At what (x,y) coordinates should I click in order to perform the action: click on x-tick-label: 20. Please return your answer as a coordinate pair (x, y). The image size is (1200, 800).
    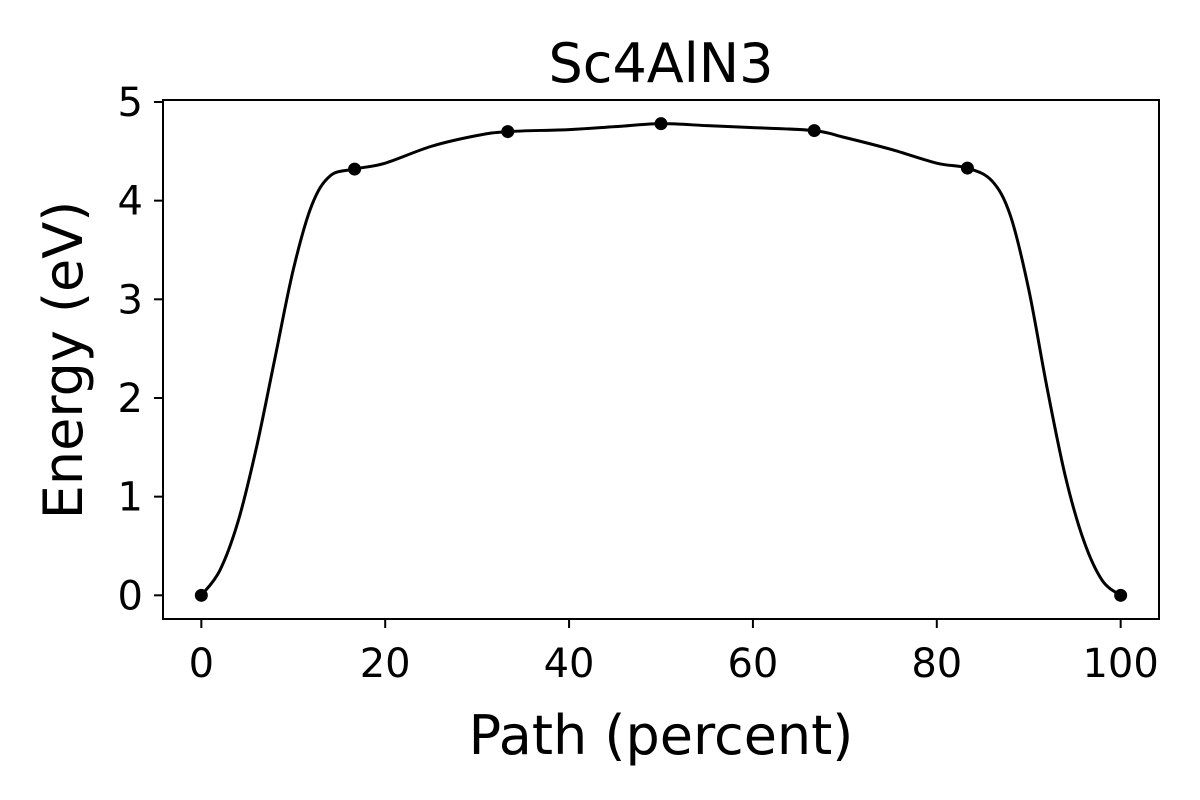
    Looking at the image, I should click on (385, 664).